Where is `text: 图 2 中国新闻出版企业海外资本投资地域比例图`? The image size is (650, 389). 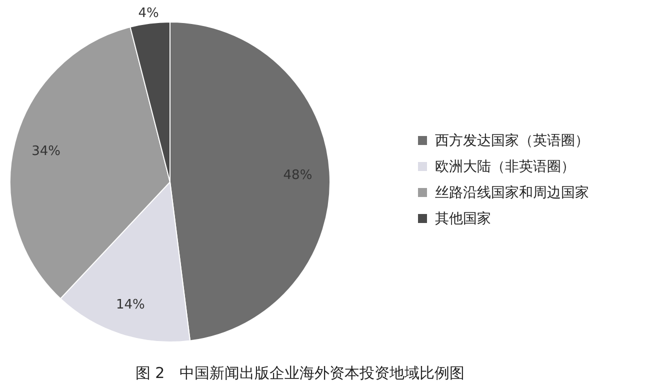
text: 图 2 中国新闻出版企业海外资本投资地域比例图 is located at coordinates (300, 373).